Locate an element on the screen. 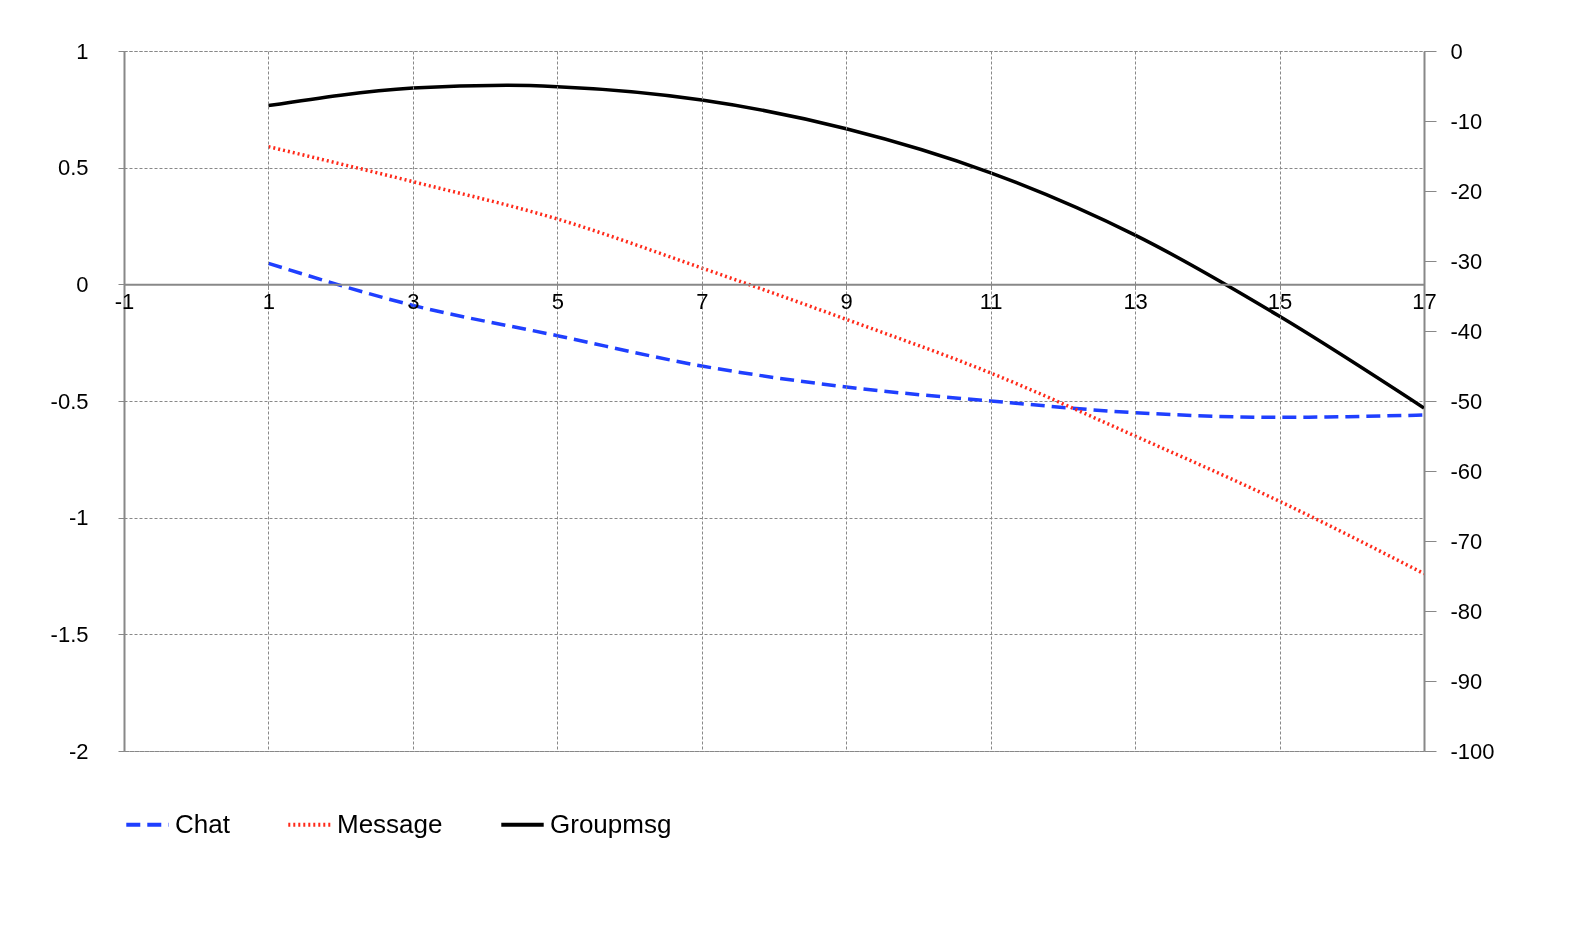 The image size is (1581, 938). y2-tick-label: -20 is located at coordinates (1466, 191).